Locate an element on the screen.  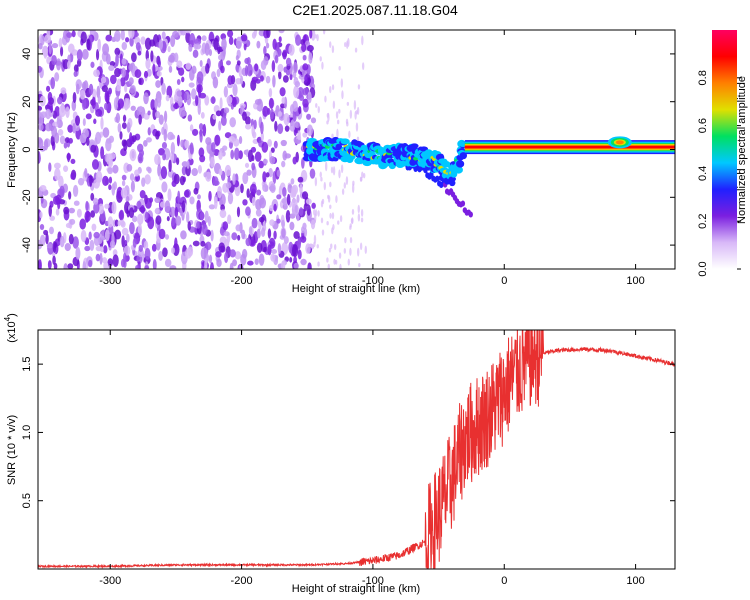
spectrogram-x-axis-label: Height of straight line (km) is located at coordinates (356, 289).